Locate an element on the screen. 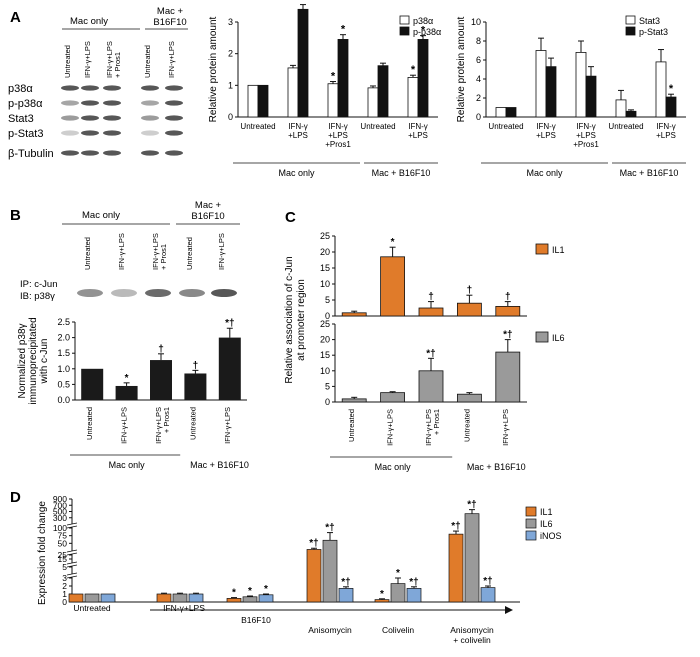 The image size is (700, 657). legend-swatch is located at coordinates (404, 31).